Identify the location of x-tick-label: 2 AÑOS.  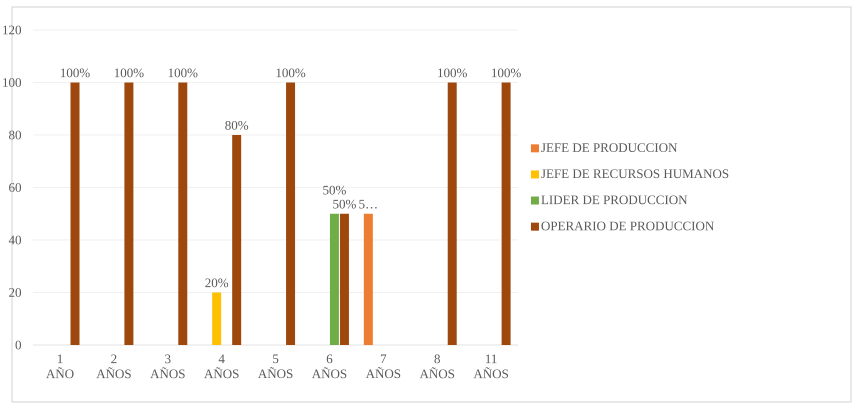
(113, 366).